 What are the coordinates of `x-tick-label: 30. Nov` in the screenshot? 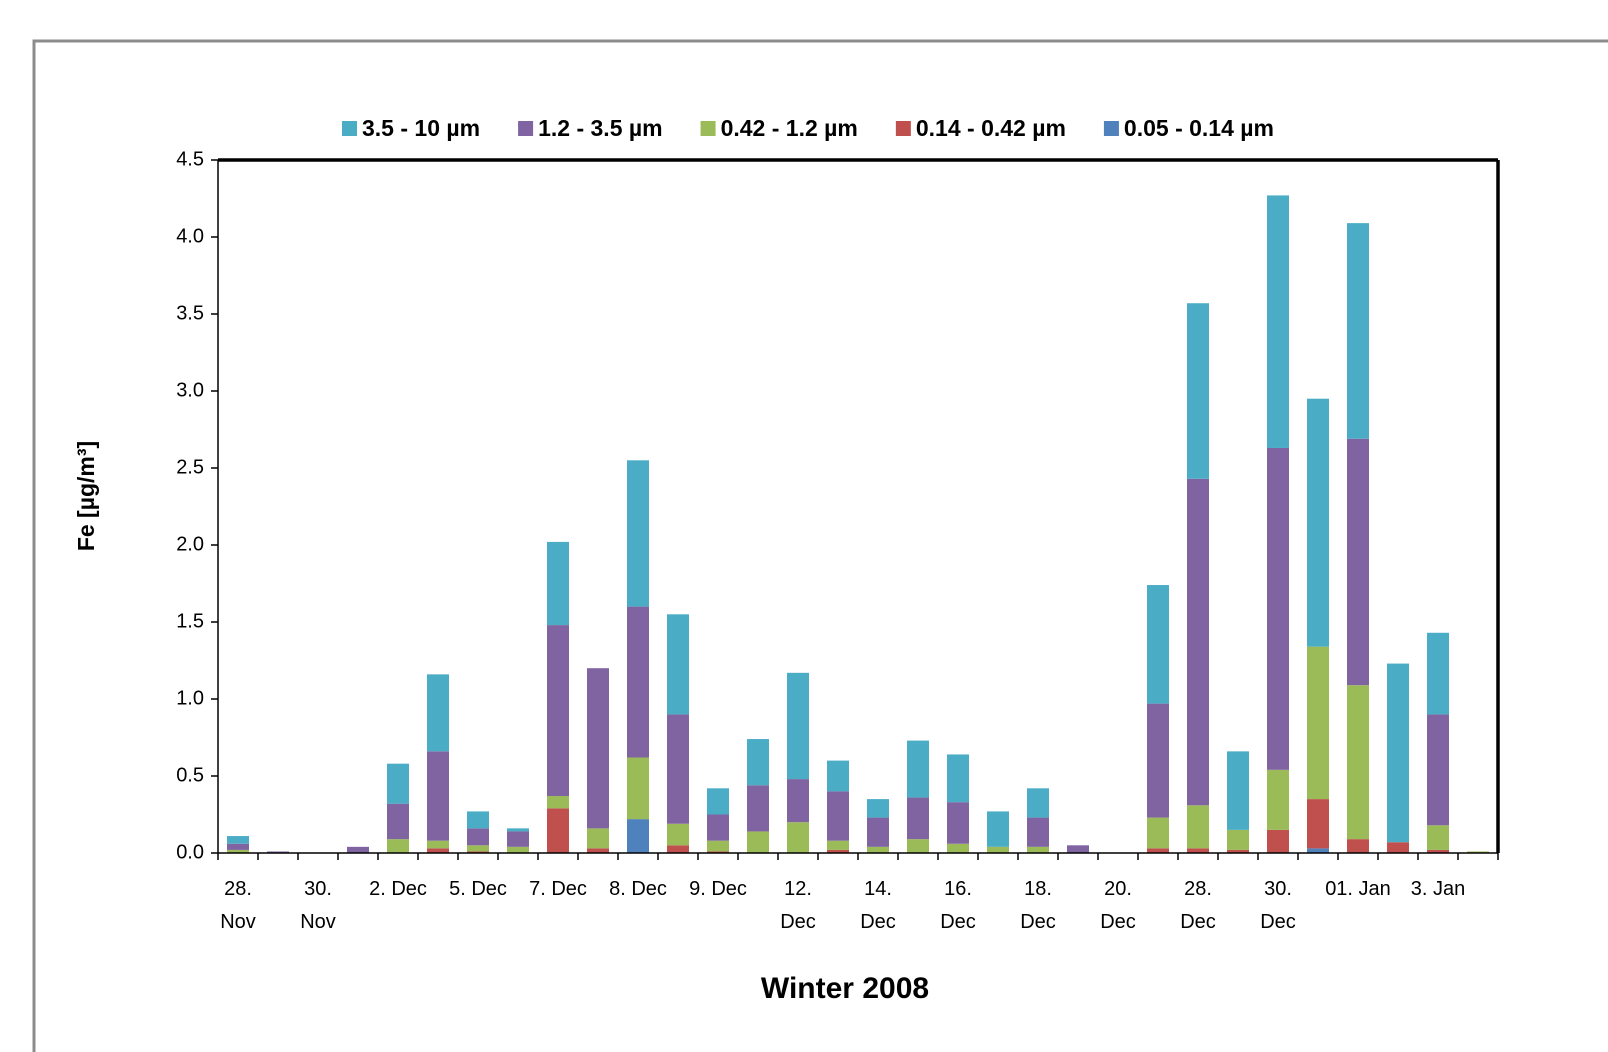 It's located at (318, 905).